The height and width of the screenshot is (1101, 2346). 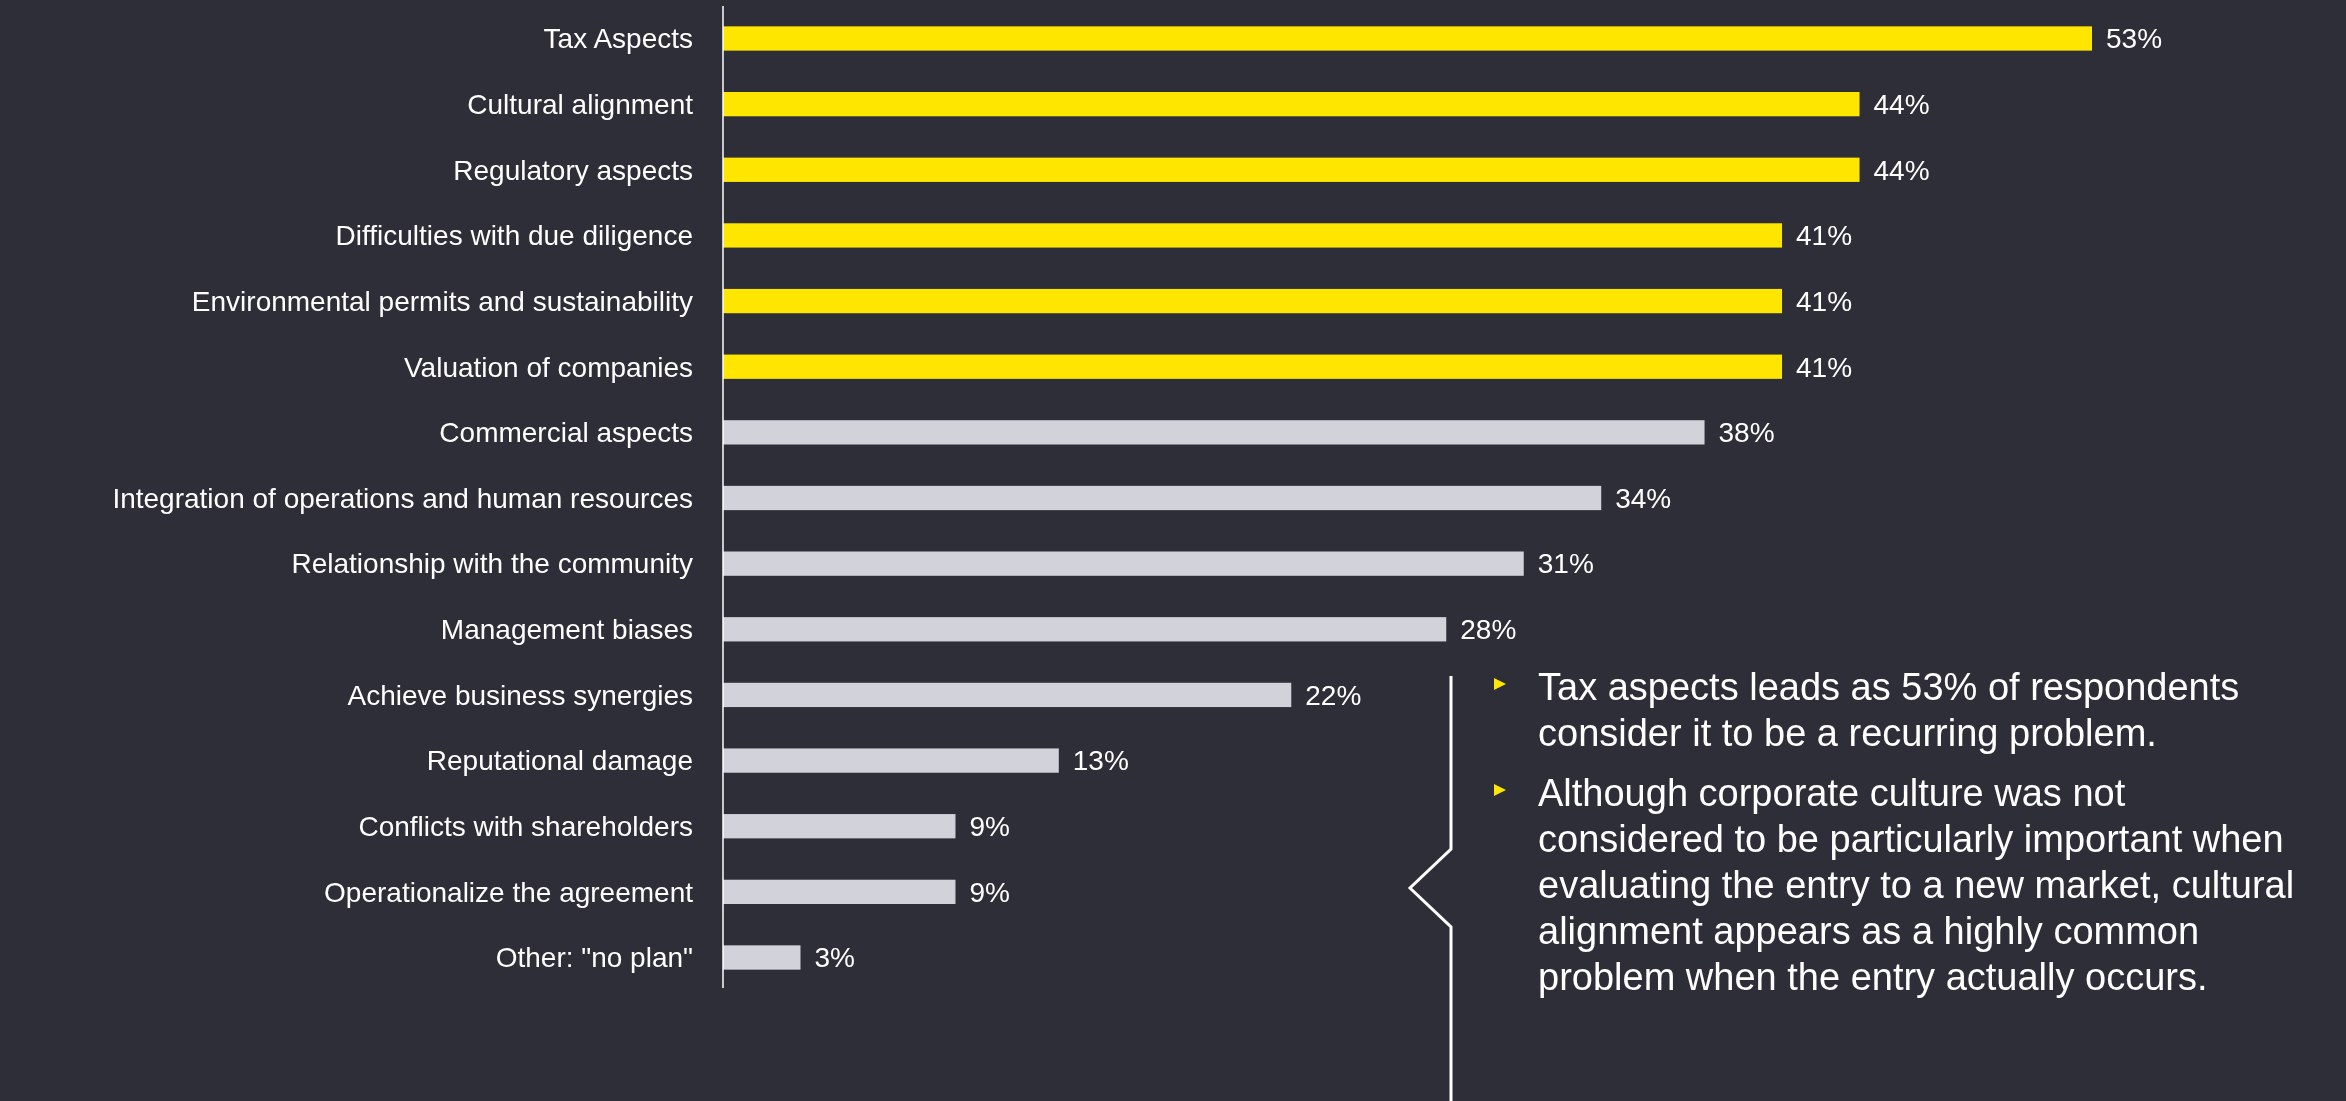 I want to click on y-tick-label: Other: "no plan", so click(x=594, y=958).